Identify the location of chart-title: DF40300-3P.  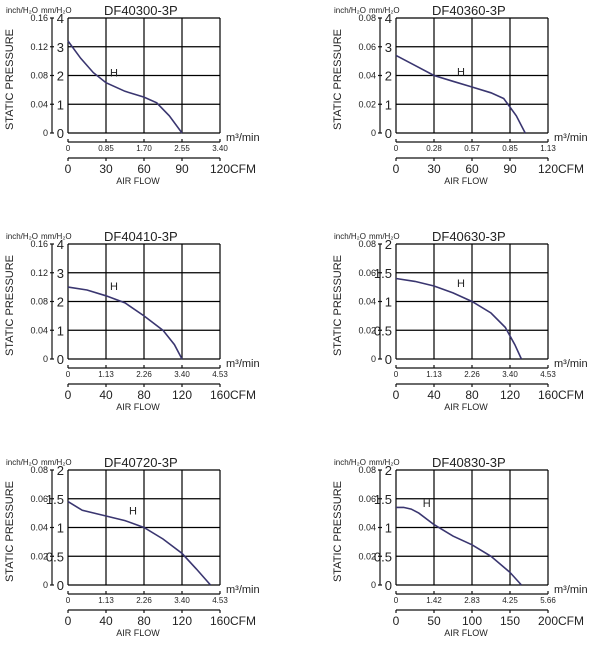
(141, 10).